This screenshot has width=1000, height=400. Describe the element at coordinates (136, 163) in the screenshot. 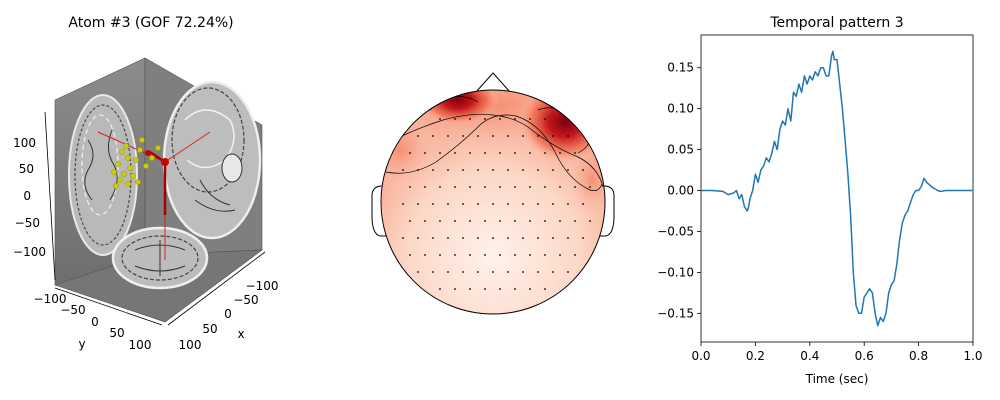

I see `dipole-scatter` at that location.